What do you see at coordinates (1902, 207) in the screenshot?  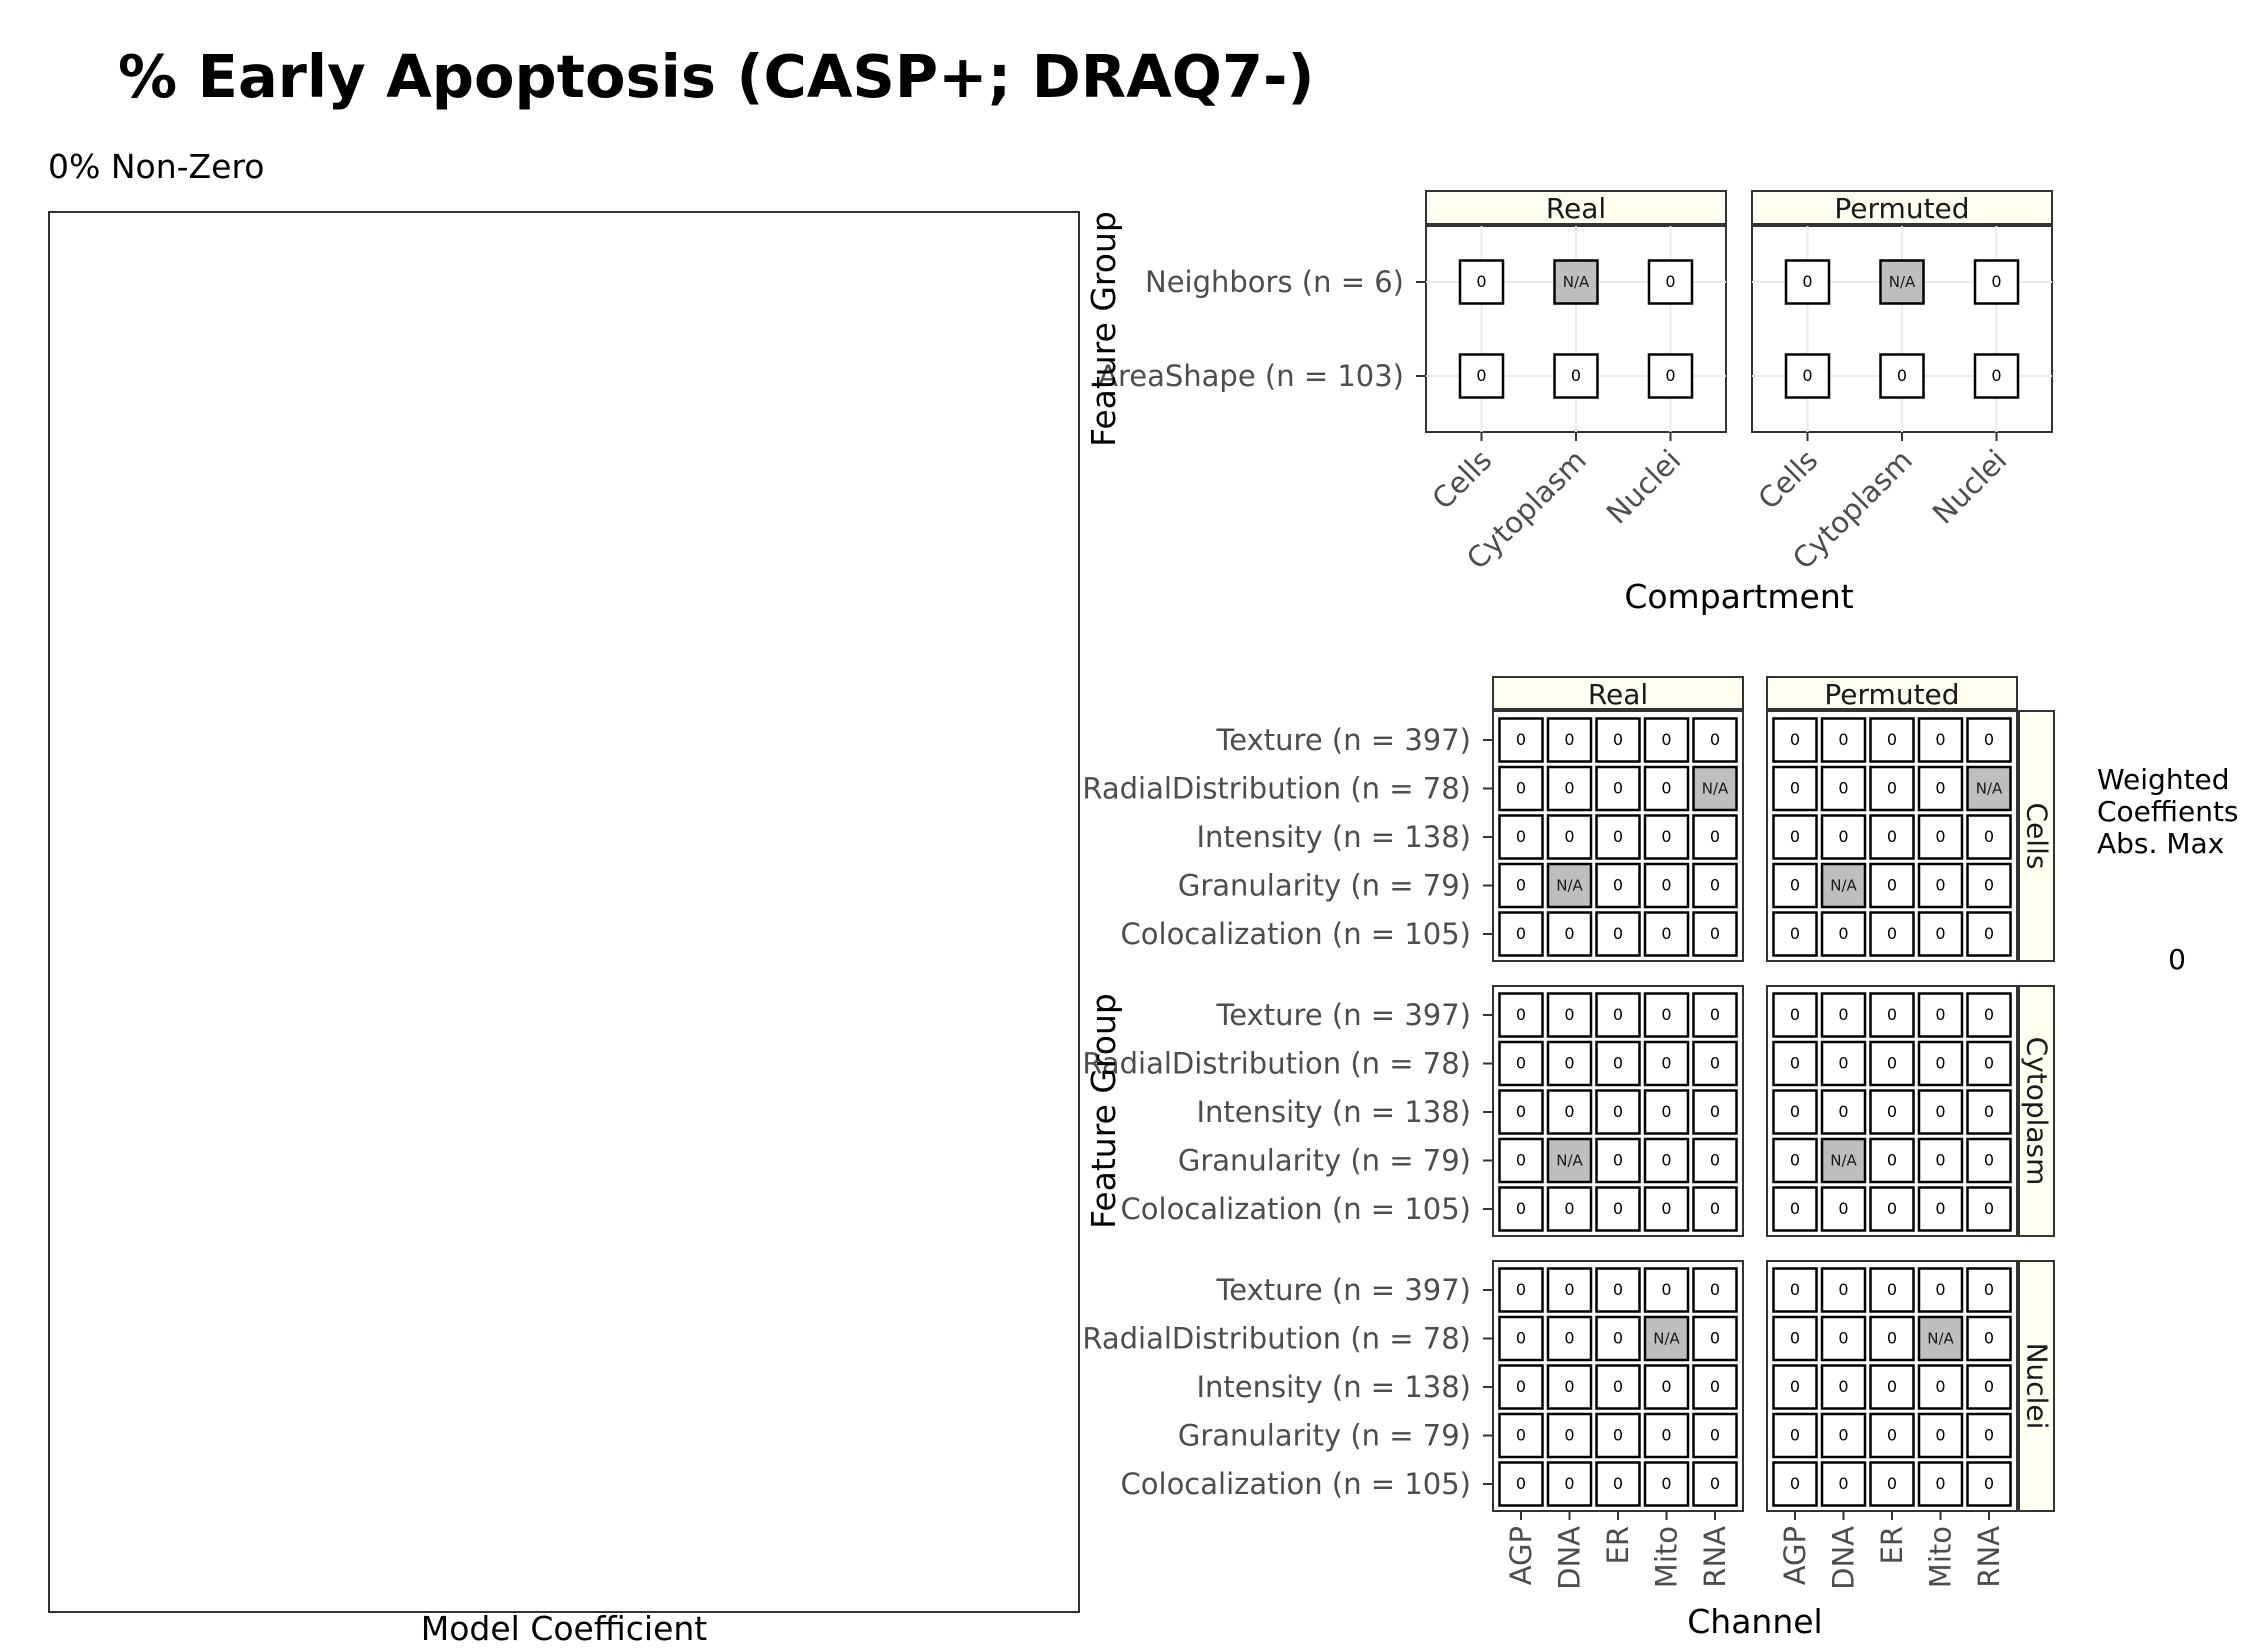 I see `facet-strip-permuted` at bounding box center [1902, 207].